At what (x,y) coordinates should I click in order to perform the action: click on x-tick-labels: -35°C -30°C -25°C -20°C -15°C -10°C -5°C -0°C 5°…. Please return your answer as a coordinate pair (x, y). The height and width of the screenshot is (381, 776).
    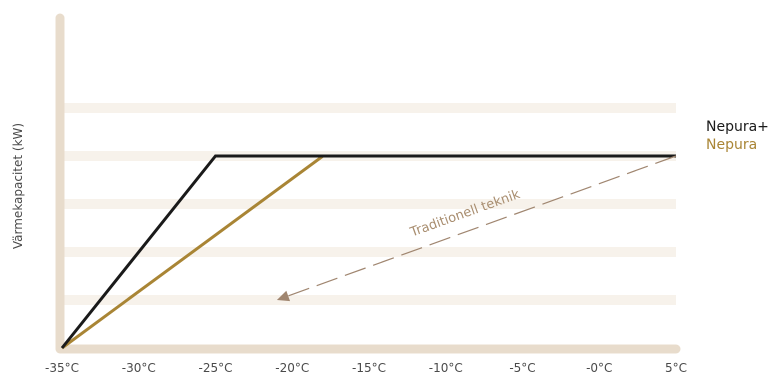
    Looking at the image, I should click on (366, 368).